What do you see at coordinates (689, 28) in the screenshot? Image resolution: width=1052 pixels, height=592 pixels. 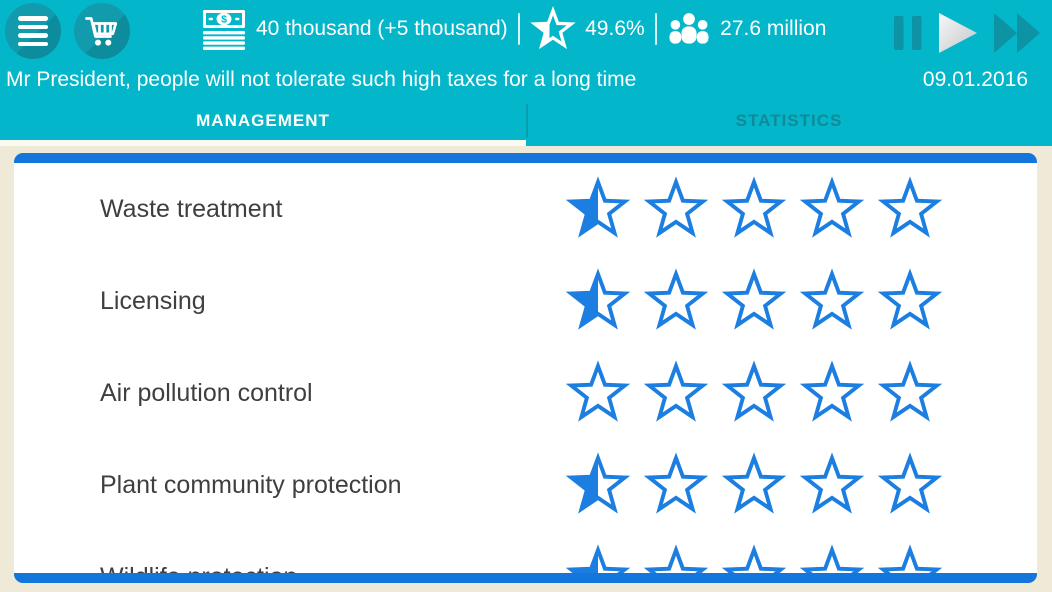 I see `population-icon` at bounding box center [689, 28].